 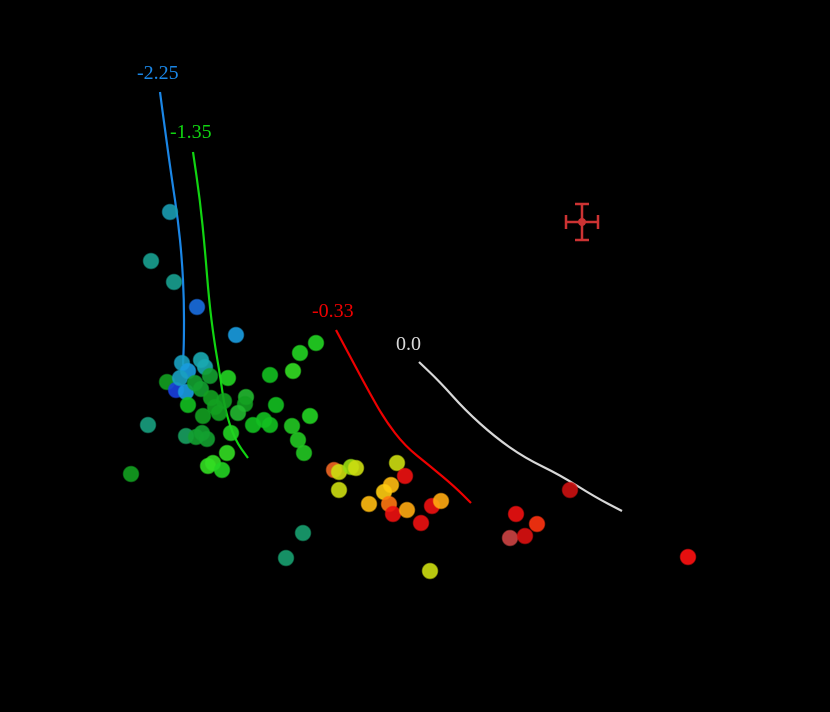 What do you see at coordinates (279, 208) in the screenshot?
I see `curve-labels: -2.25 -1.35 -0.33 0.0` at bounding box center [279, 208].